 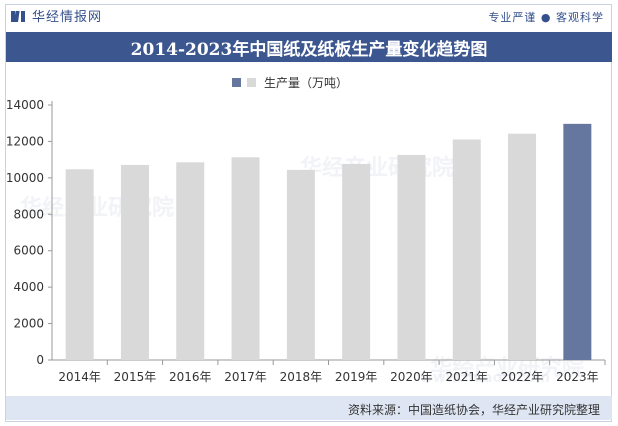 I want to click on bar-2017年, so click(x=245, y=258).